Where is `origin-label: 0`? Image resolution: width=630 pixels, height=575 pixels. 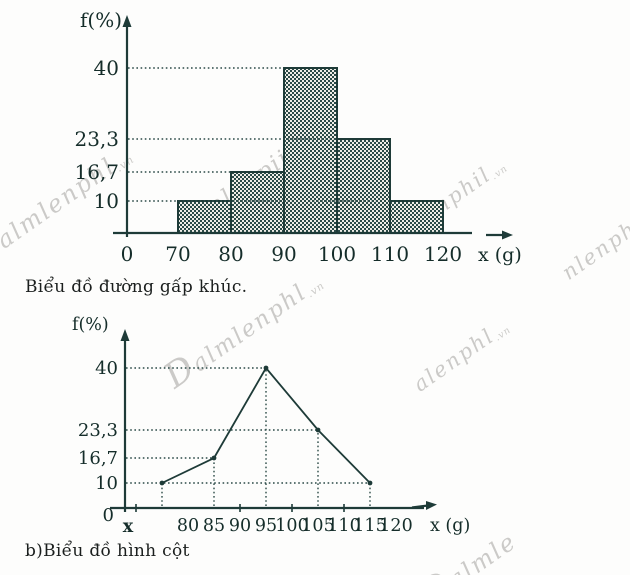 origin-label: 0 is located at coordinates (108, 515).